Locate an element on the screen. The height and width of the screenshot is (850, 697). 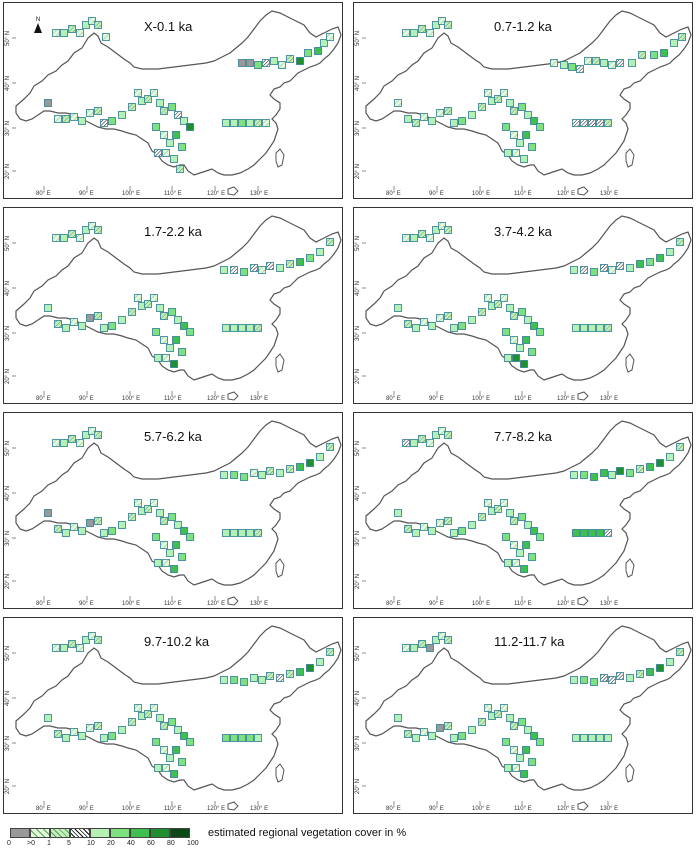
legend-tick-label: >0 is located at coordinates (31, 843).